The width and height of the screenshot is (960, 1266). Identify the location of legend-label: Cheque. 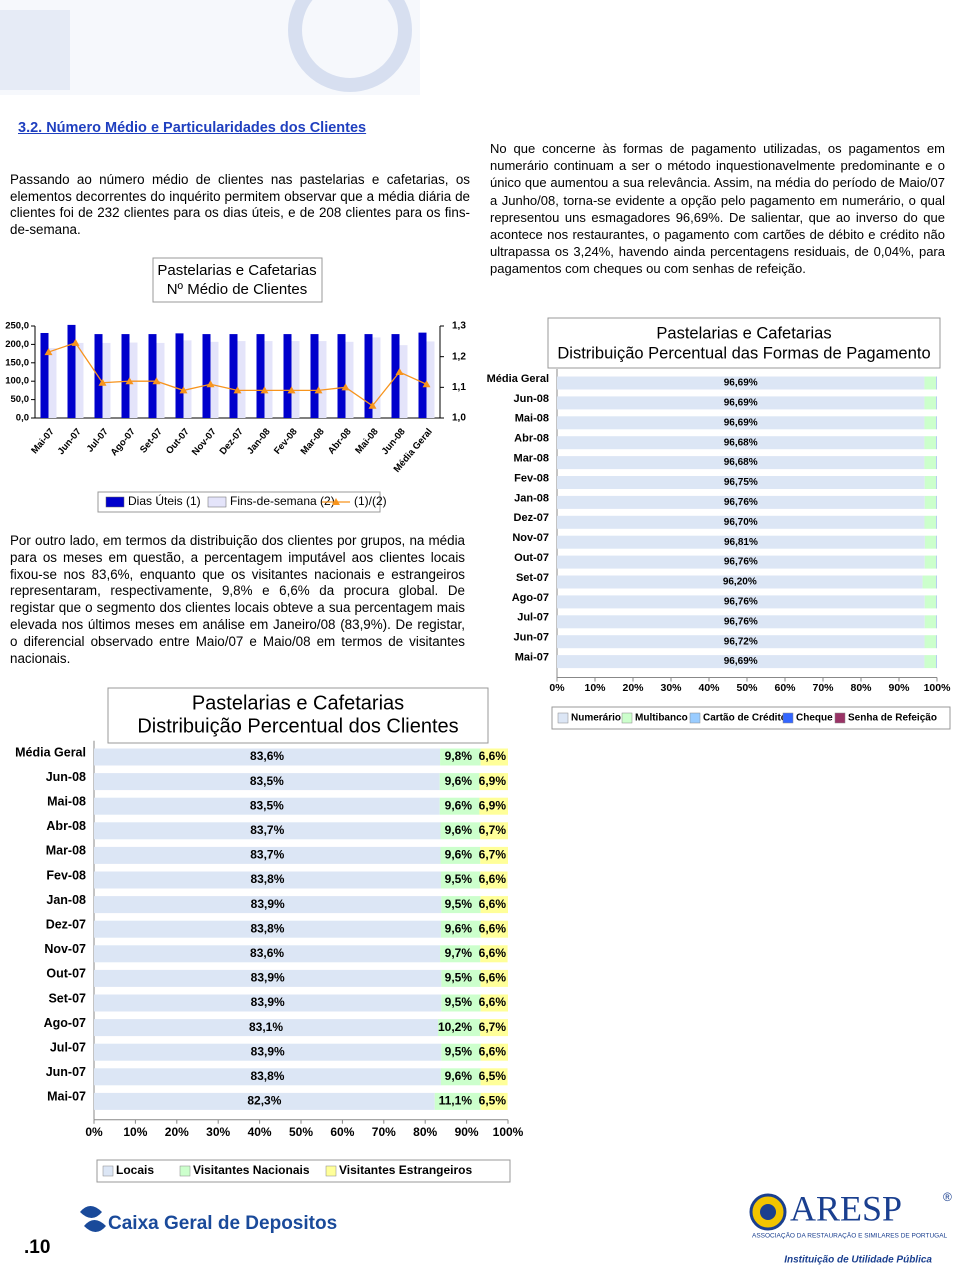
(814, 718).